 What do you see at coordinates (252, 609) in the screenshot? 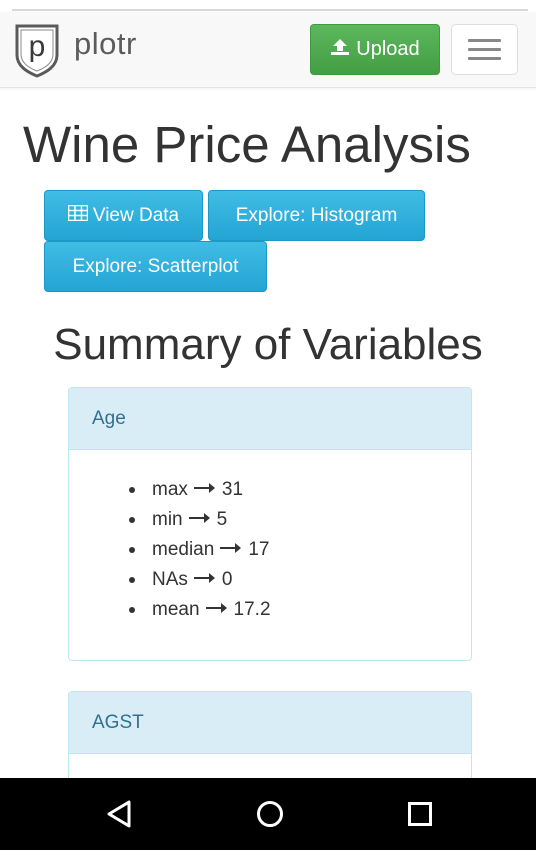
I see `stat-value: 17.2` at bounding box center [252, 609].